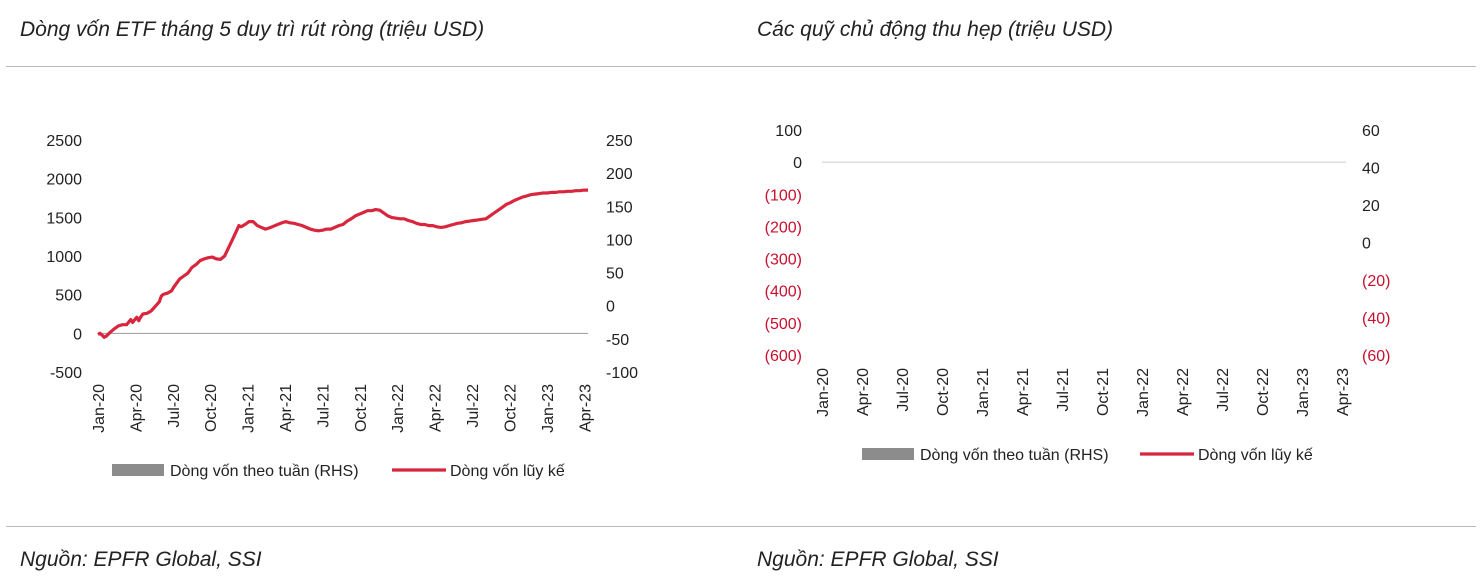  What do you see at coordinates (64, 218) in the screenshot?
I see `y-left-tick-label: 1500` at bounding box center [64, 218].